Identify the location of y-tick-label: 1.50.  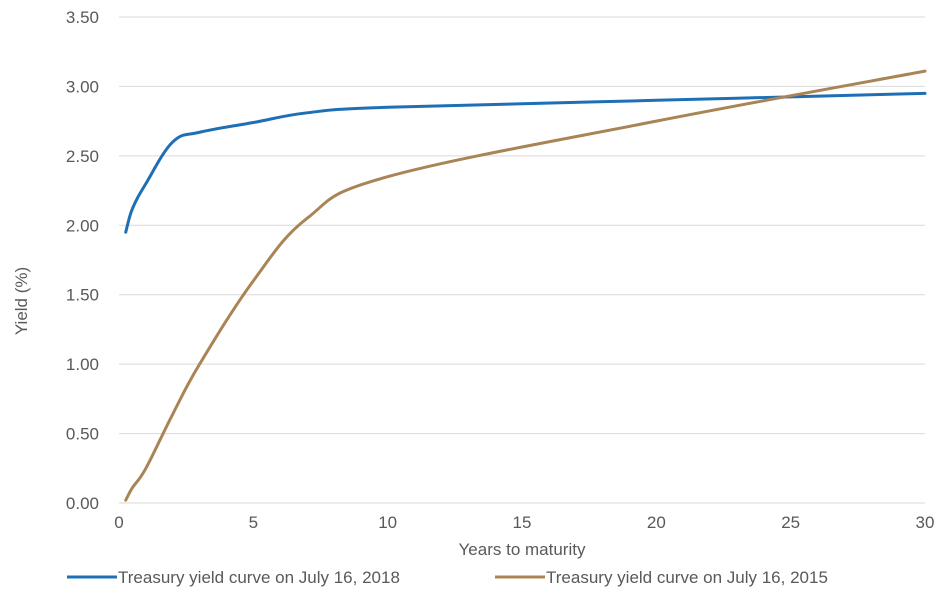
(82, 295).